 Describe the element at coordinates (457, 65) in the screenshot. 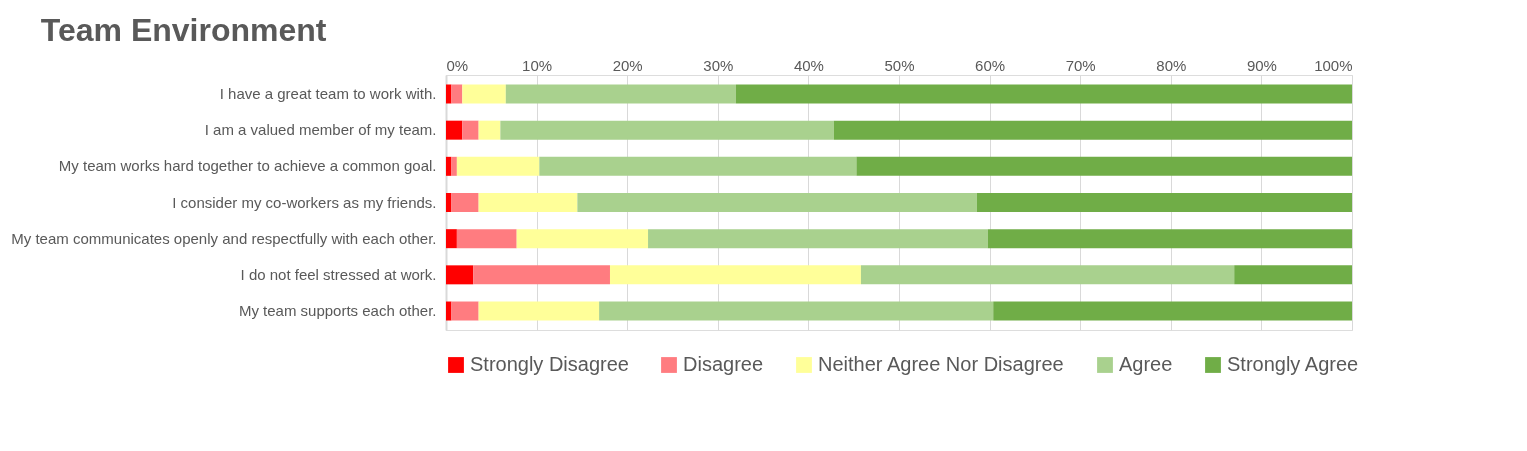

I see `x-tick-label: 0%` at that location.